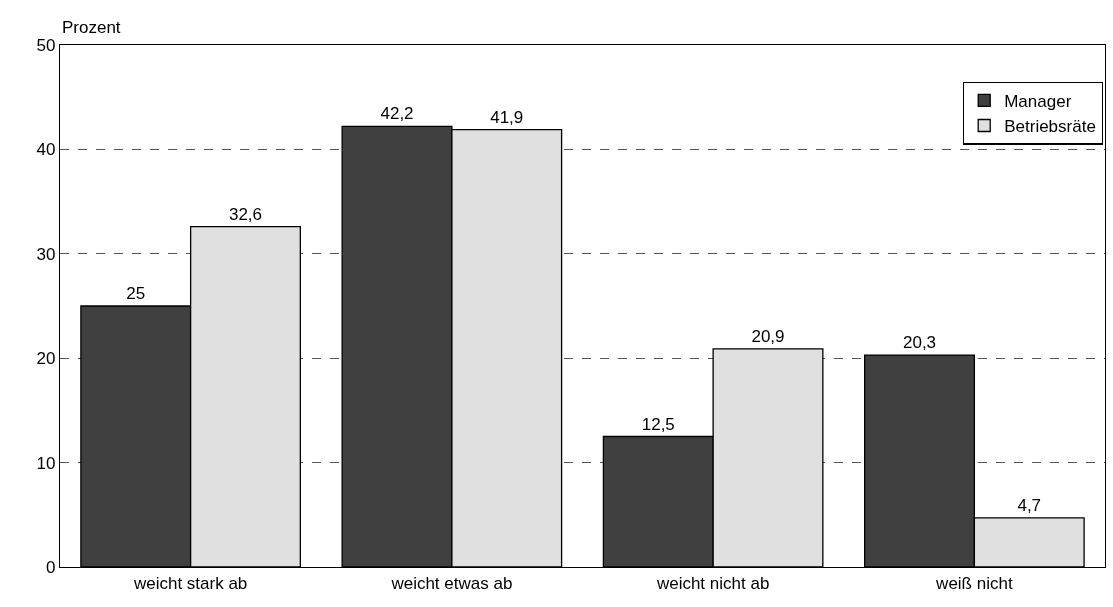 The height and width of the screenshot is (607, 1113). What do you see at coordinates (397, 114) in the screenshot?
I see `data-label: 42,2` at bounding box center [397, 114].